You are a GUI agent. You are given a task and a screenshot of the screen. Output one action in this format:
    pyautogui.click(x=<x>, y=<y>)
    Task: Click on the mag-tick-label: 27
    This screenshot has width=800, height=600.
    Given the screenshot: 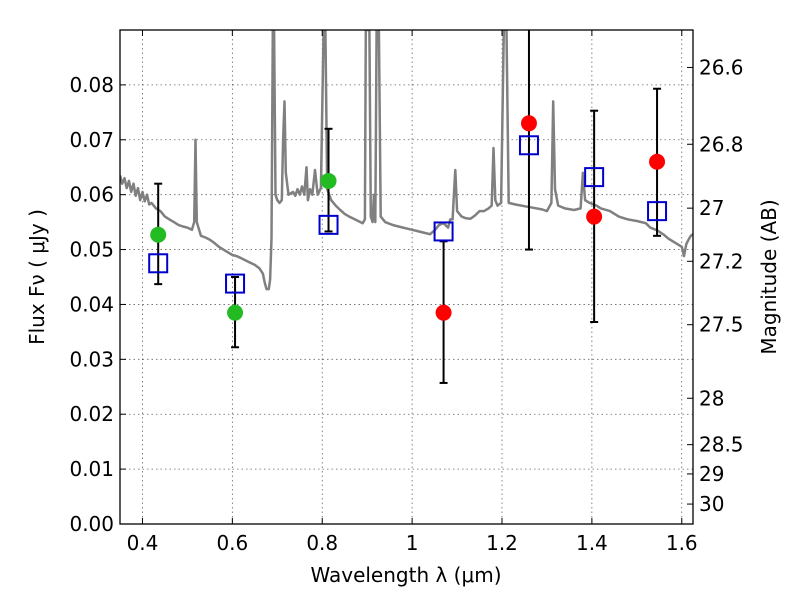 What is the action you would take?
    pyautogui.click(x=711, y=208)
    